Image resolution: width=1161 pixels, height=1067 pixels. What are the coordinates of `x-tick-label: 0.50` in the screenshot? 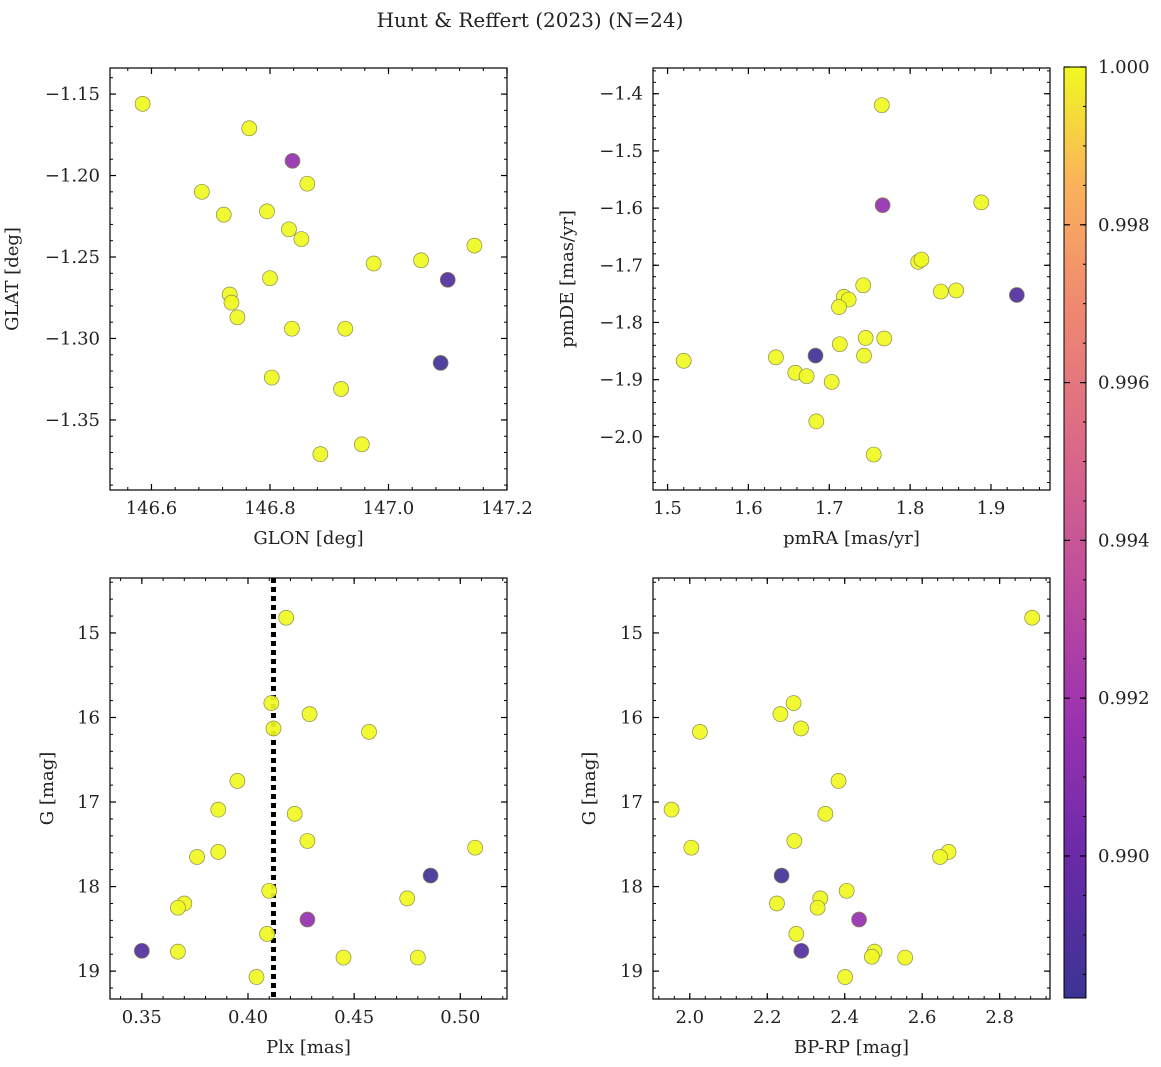 It's located at (460, 1017).